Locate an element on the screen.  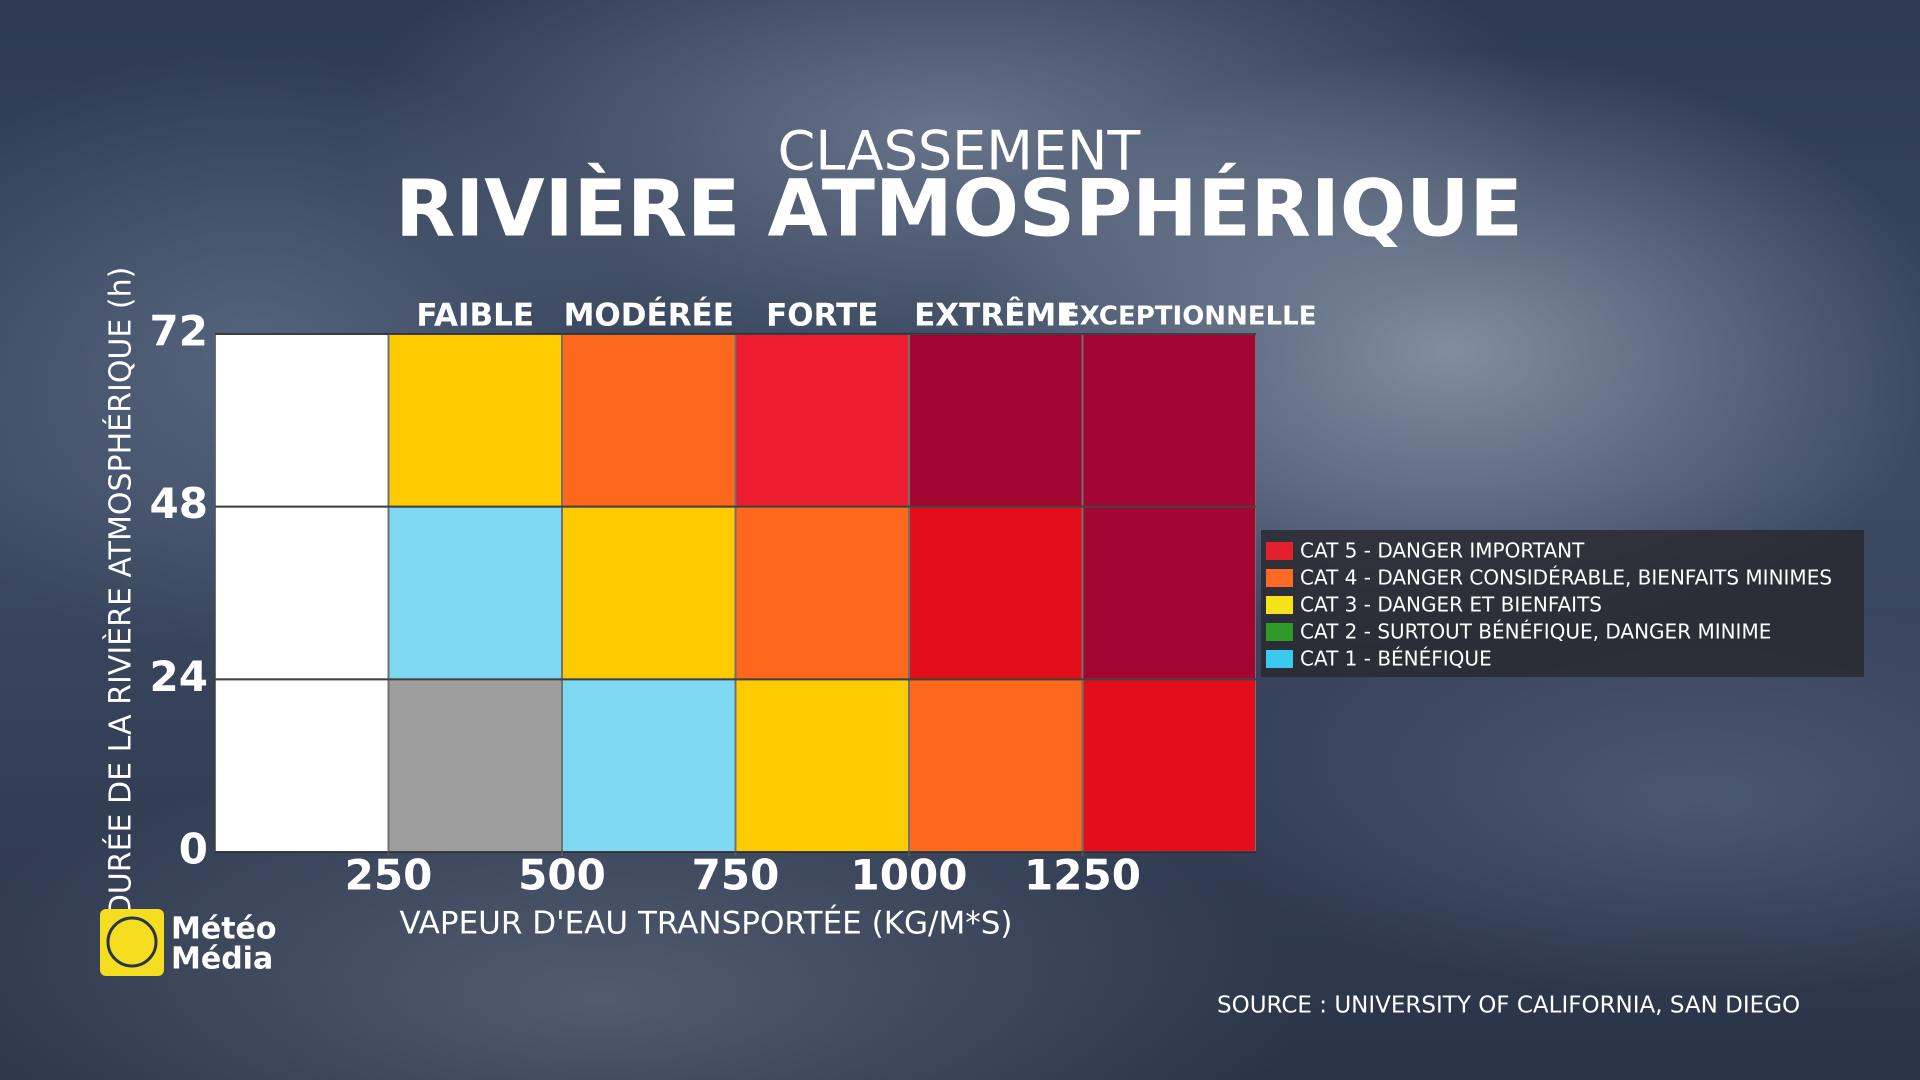
chart-pretitle: CLASSEMENT is located at coordinates (960, 151).